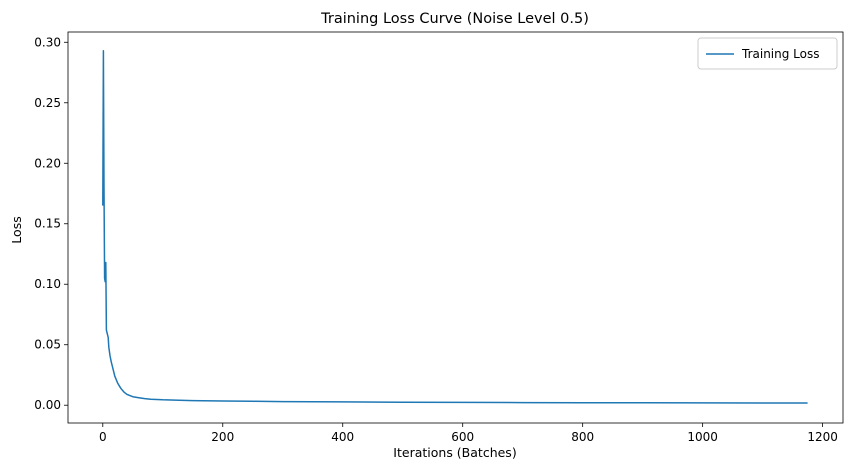 This screenshot has height=470, width=855. What do you see at coordinates (47, 224) in the screenshot?
I see `y-tick-label: 0.15` at bounding box center [47, 224].